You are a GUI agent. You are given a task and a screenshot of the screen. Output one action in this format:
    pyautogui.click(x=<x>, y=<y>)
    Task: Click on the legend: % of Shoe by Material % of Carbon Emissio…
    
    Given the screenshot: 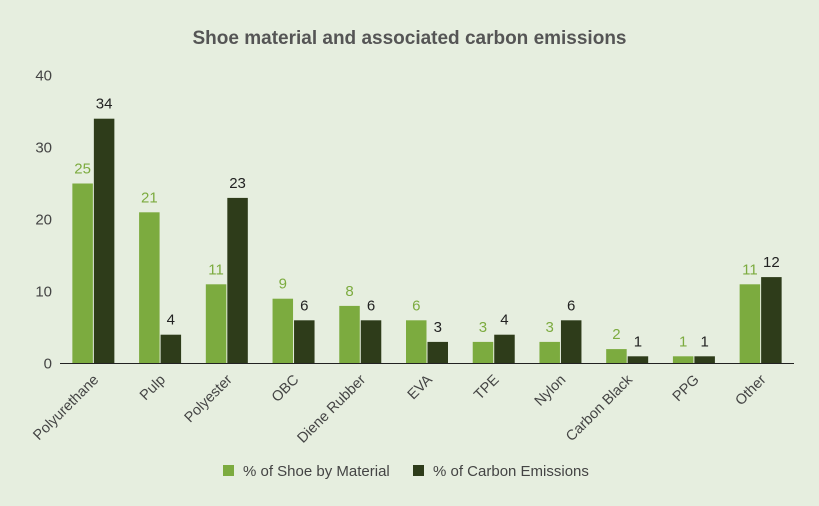 What is the action you would take?
    pyautogui.click(x=406, y=471)
    